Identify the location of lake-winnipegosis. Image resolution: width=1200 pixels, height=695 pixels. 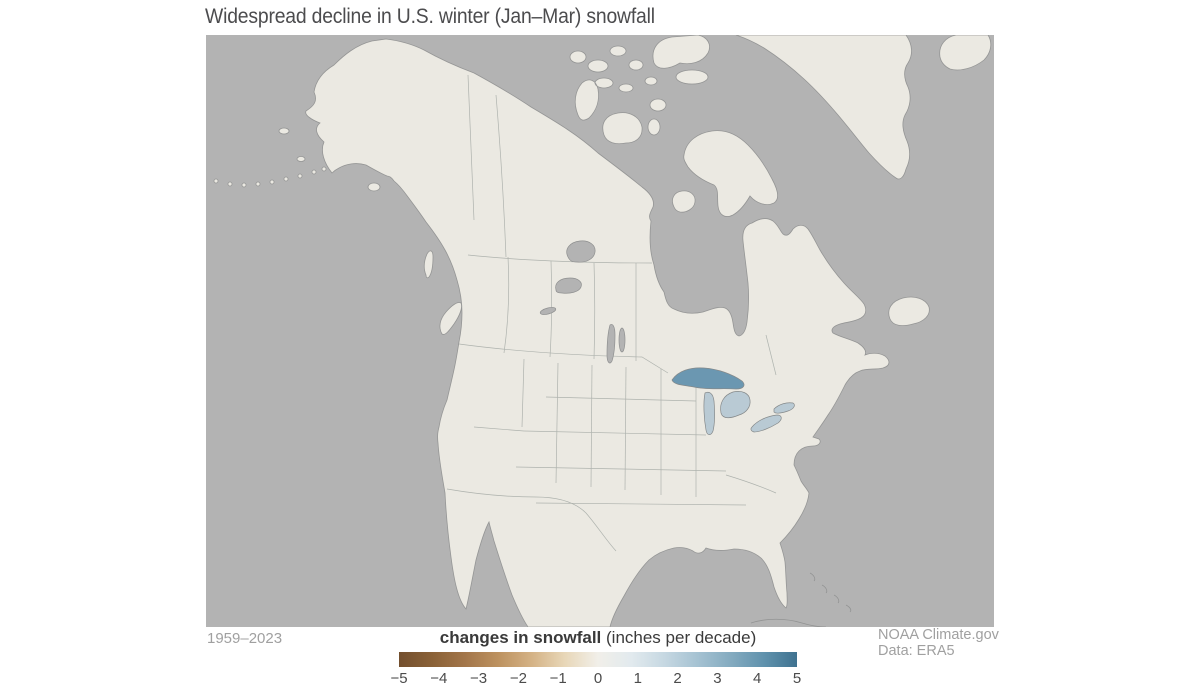
(622, 340).